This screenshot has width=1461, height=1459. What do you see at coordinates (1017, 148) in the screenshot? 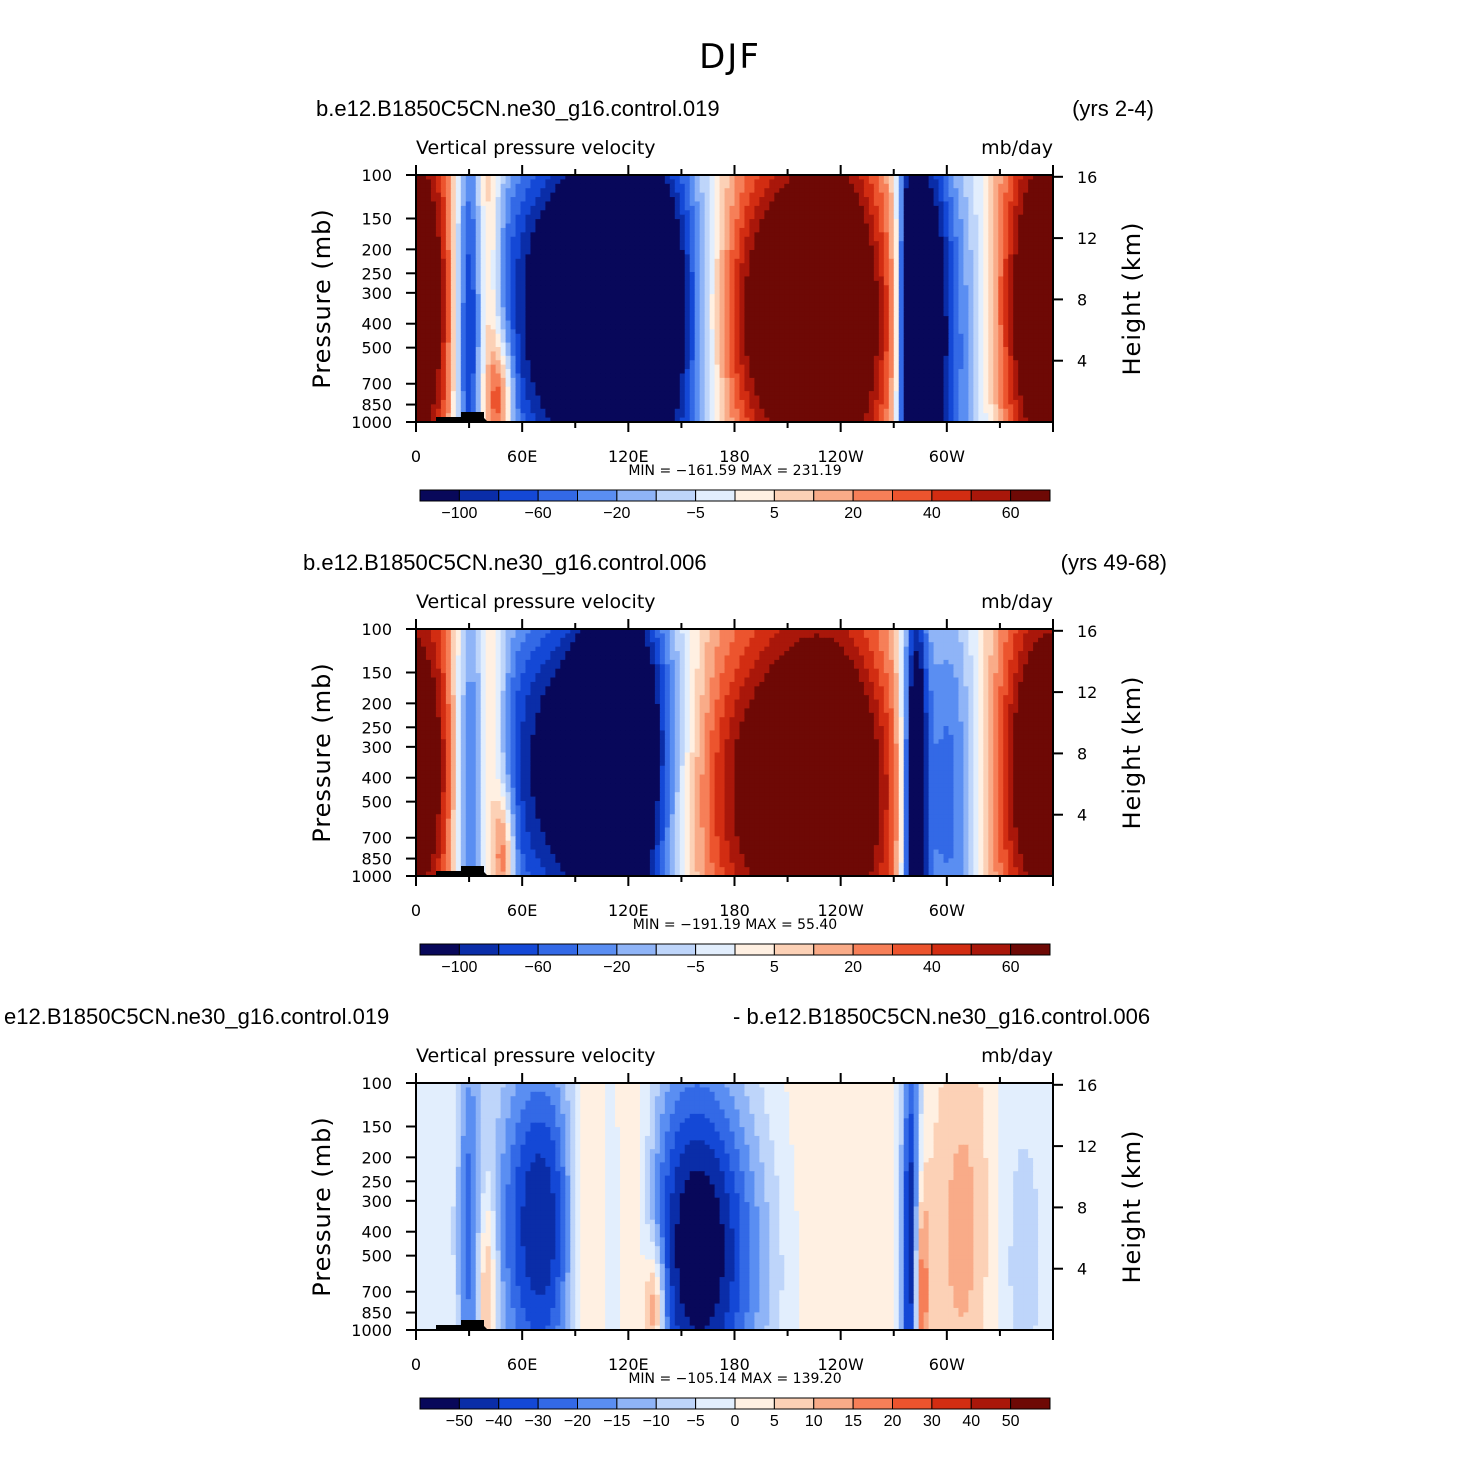
I see `units-label: mb/day` at bounding box center [1017, 148].